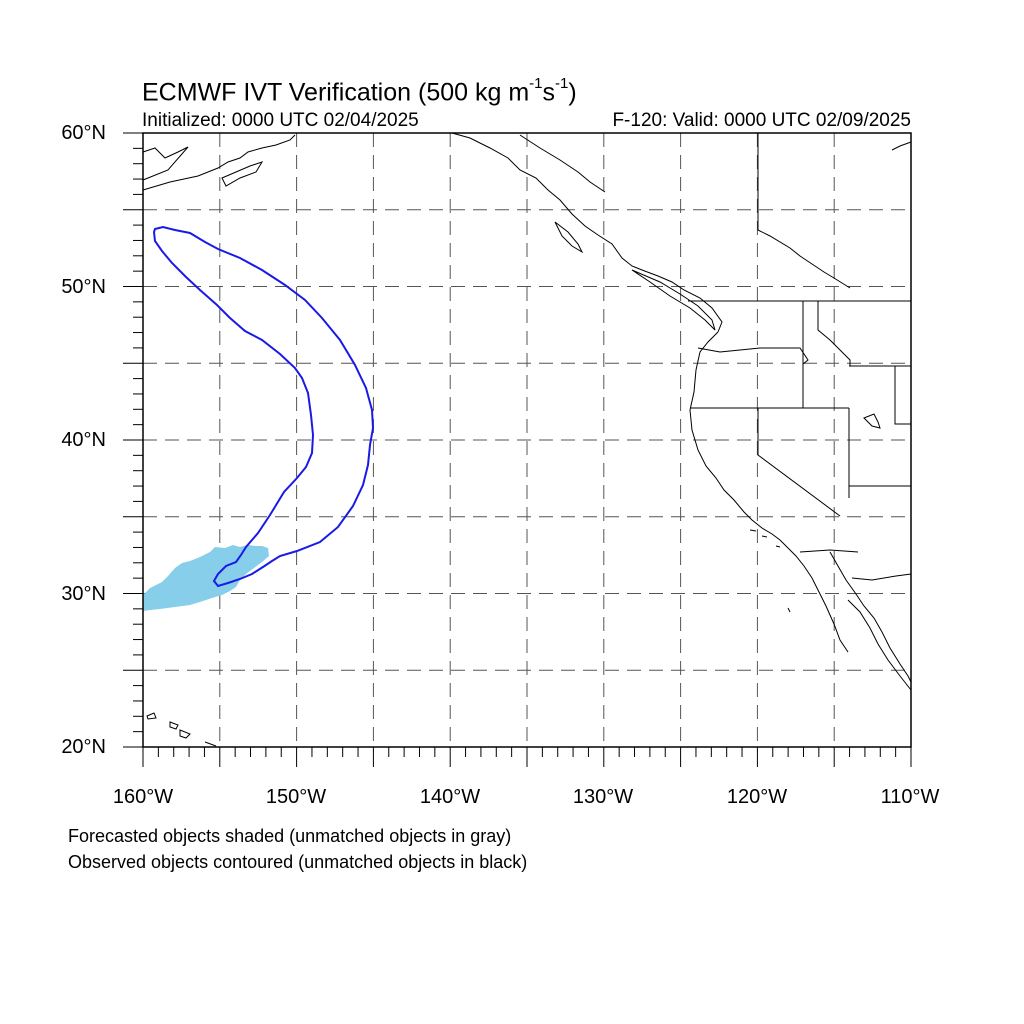 This screenshot has height=1024, width=1024. Describe the element at coordinates (359, 91) in the screenshot. I see `map-title: ECMWF IVT Verification (500 kg m-1s-1)` at that location.